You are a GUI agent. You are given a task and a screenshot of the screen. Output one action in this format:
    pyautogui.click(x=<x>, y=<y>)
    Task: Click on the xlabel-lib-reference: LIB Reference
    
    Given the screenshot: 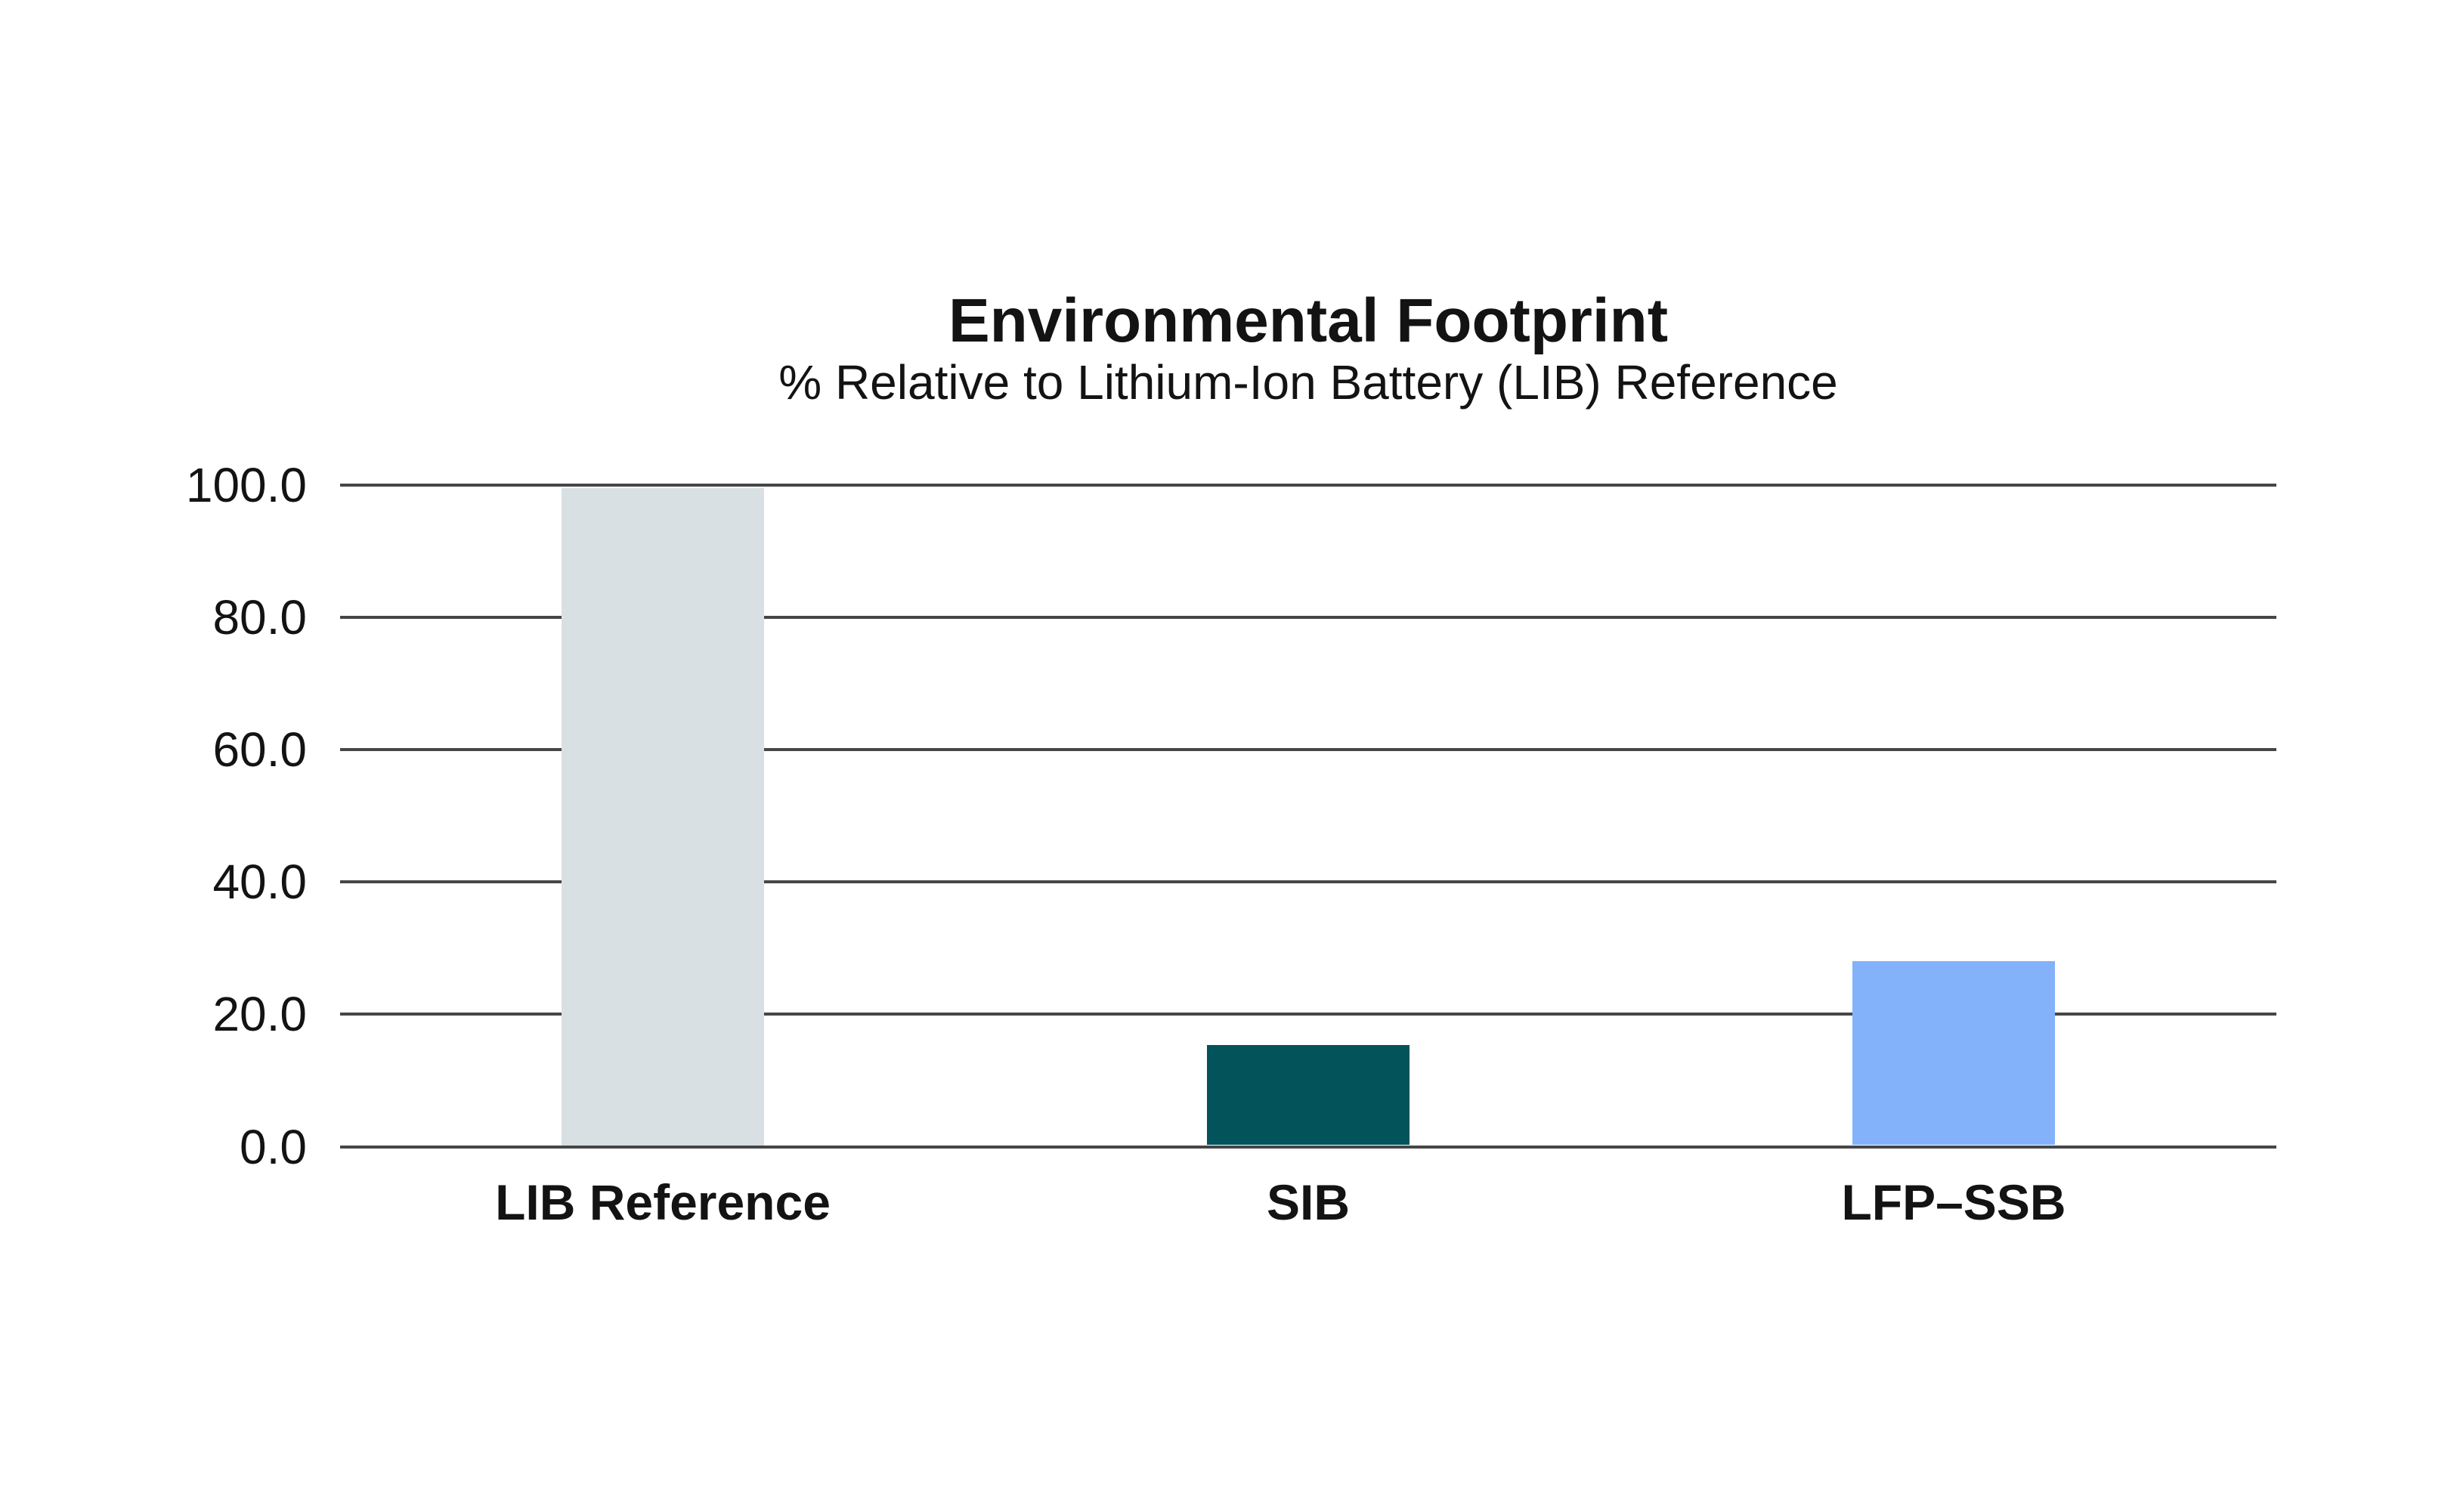 What is the action you would take?
    pyautogui.click(x=663, y=1202)
    